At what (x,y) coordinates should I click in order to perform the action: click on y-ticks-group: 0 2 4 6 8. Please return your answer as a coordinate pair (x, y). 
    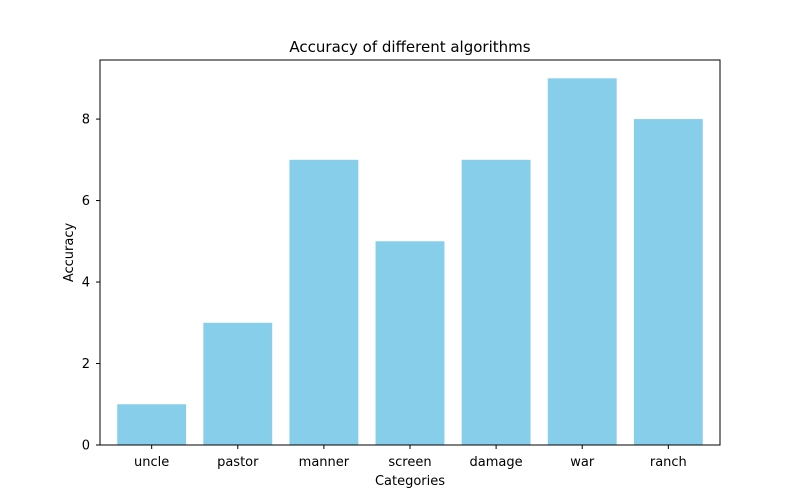
    Looking at the image, I should click on (91, 283).